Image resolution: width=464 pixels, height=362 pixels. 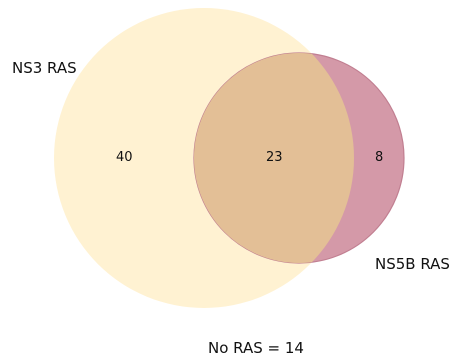 I want to click on ns5b-set-label: NS5B RAS, so click(x=412, y=264).